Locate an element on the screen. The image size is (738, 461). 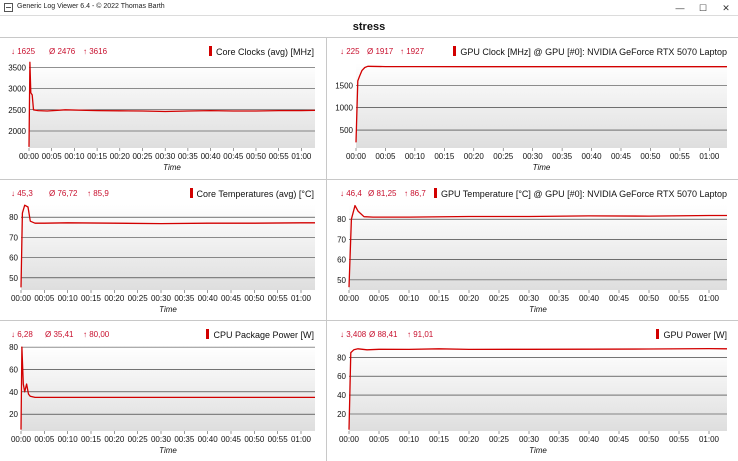
y-tick-label: 3000 is located at coordinates (17, 89).